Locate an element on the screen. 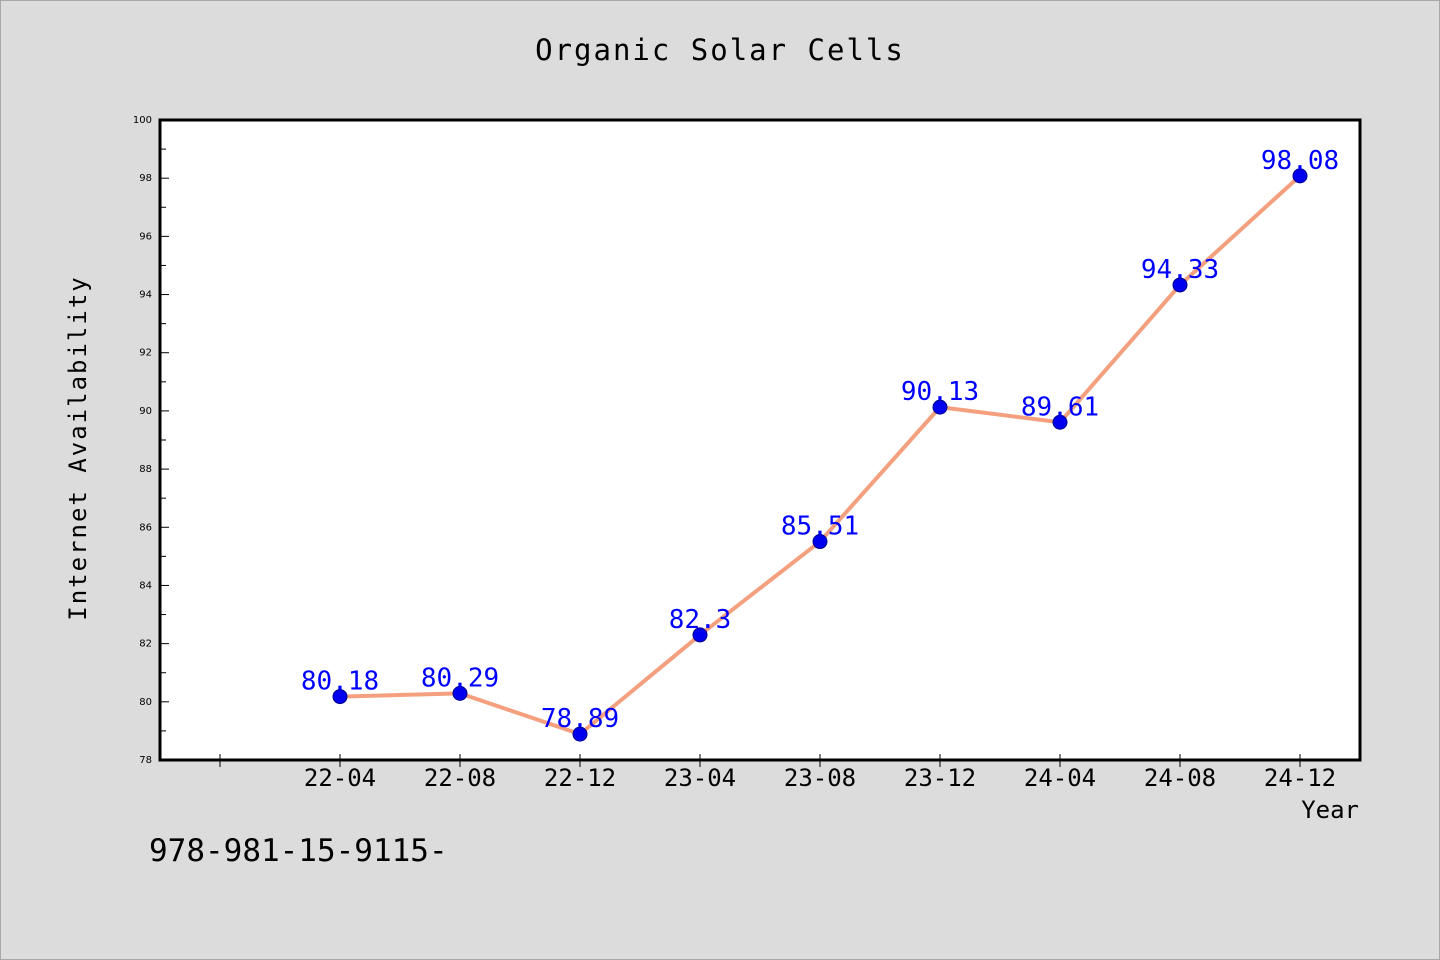 This screenshot has height=960, width=1440. y-tick-label: 100 is located at coordinates (142, 120).